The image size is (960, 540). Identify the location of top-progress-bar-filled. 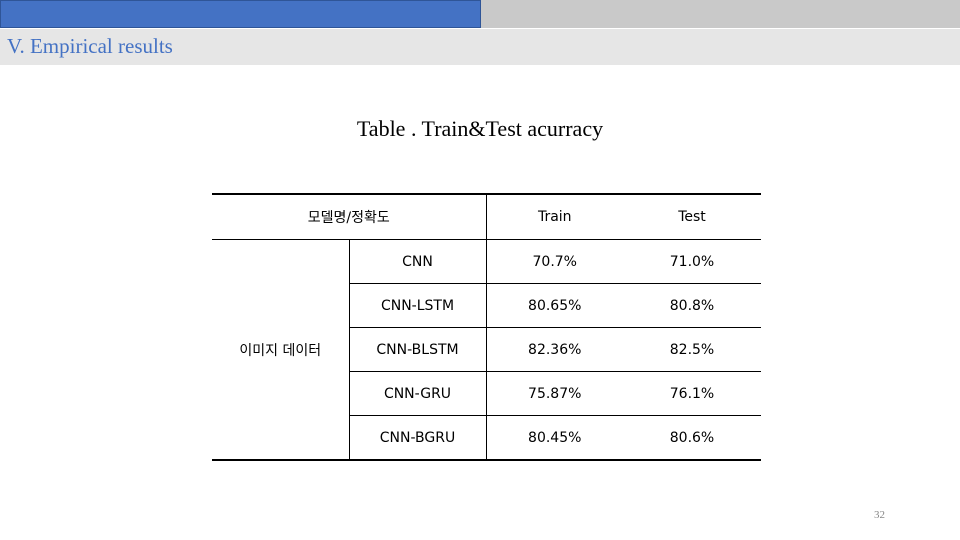
(240, 14).